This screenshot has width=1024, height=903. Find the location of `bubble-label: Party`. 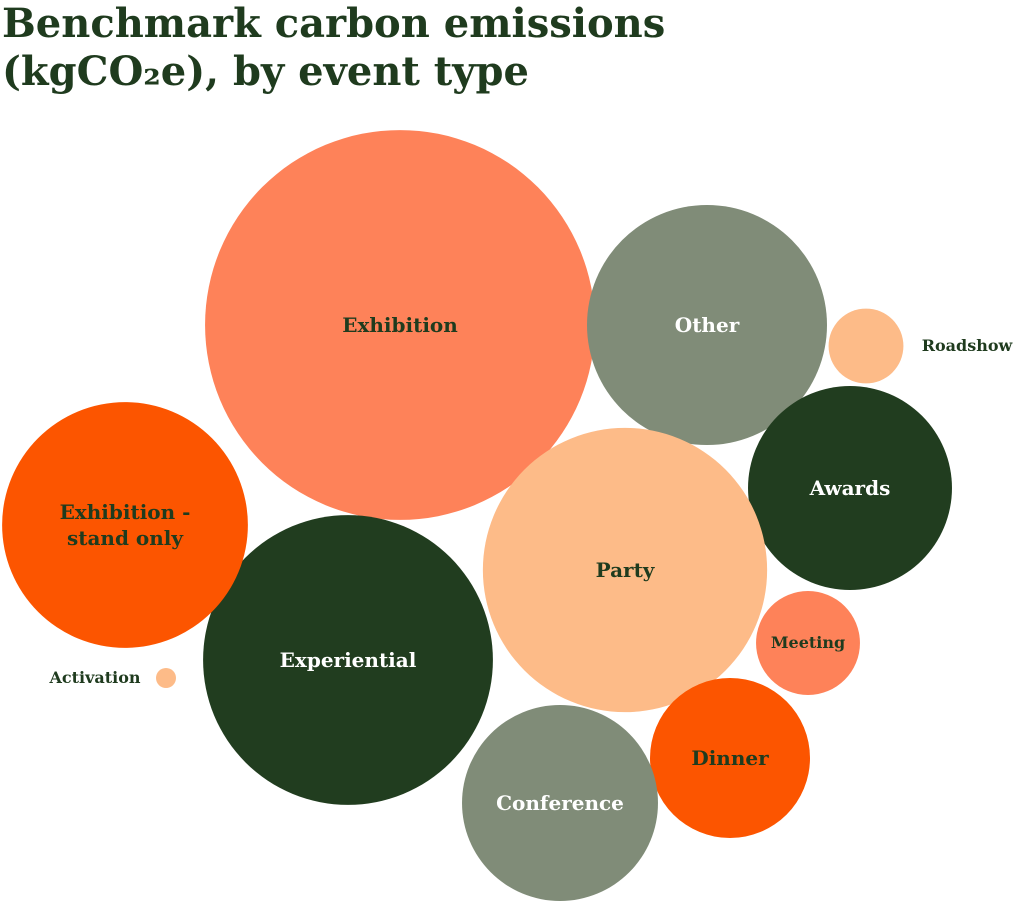

bubble-label: Party is located at coordinates (625, 570).